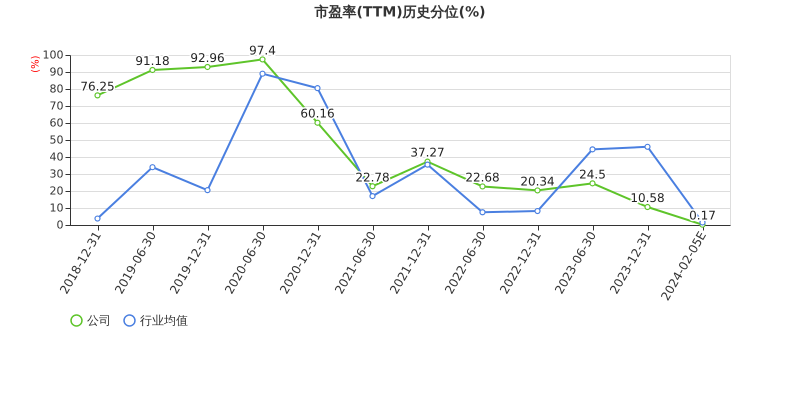 This screenshot has width=800, height=400. Describe the element at coordinates (57, 157) in the screenshot. I see `y-tick-label: 40` at that location.